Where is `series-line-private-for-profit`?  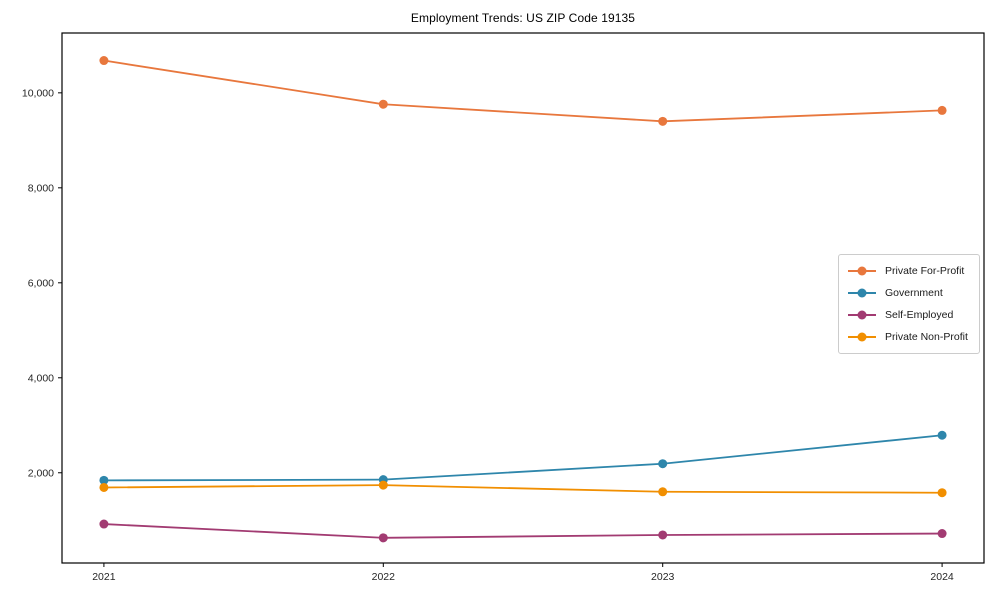 series-line-private-for-profit is located at coordinates (523, 91).